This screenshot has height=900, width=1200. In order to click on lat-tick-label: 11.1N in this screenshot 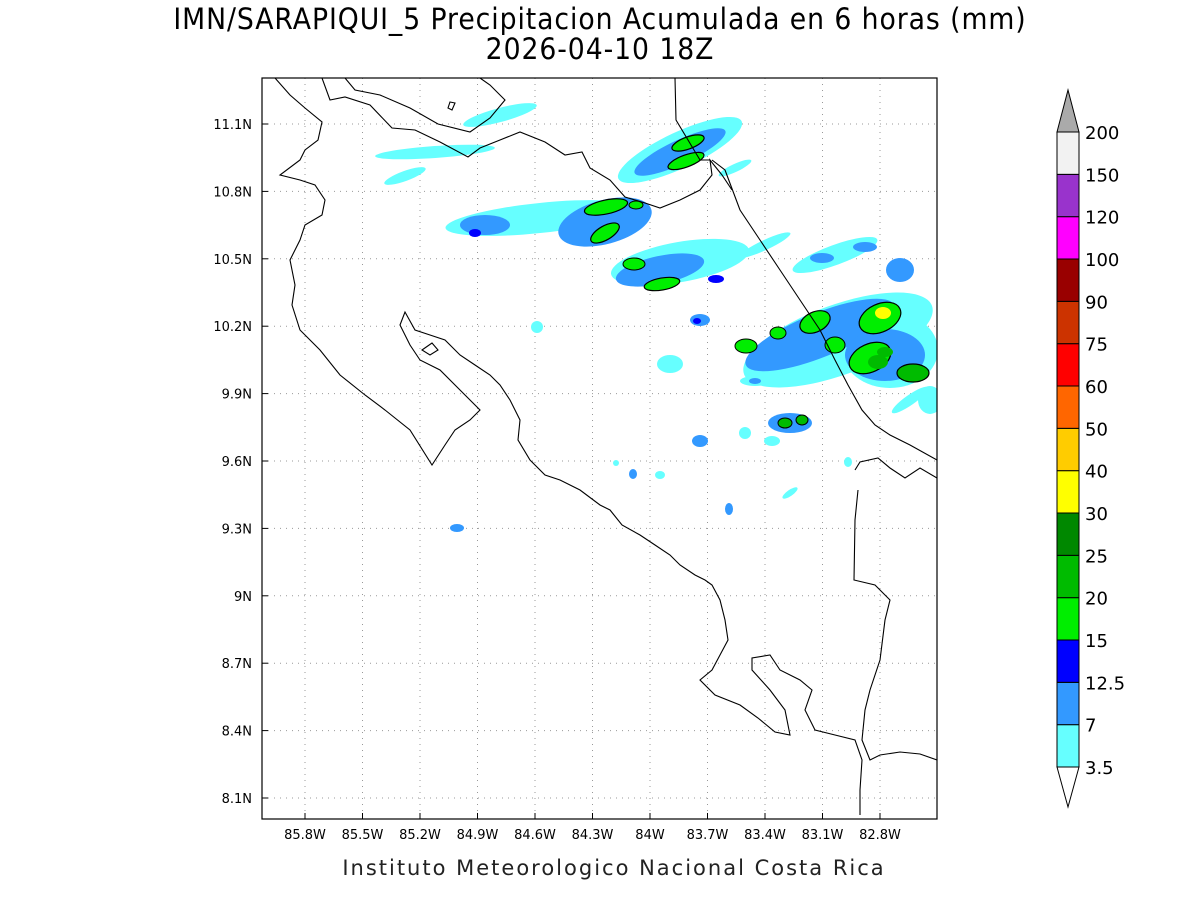, I will do `click(232, 125)`.